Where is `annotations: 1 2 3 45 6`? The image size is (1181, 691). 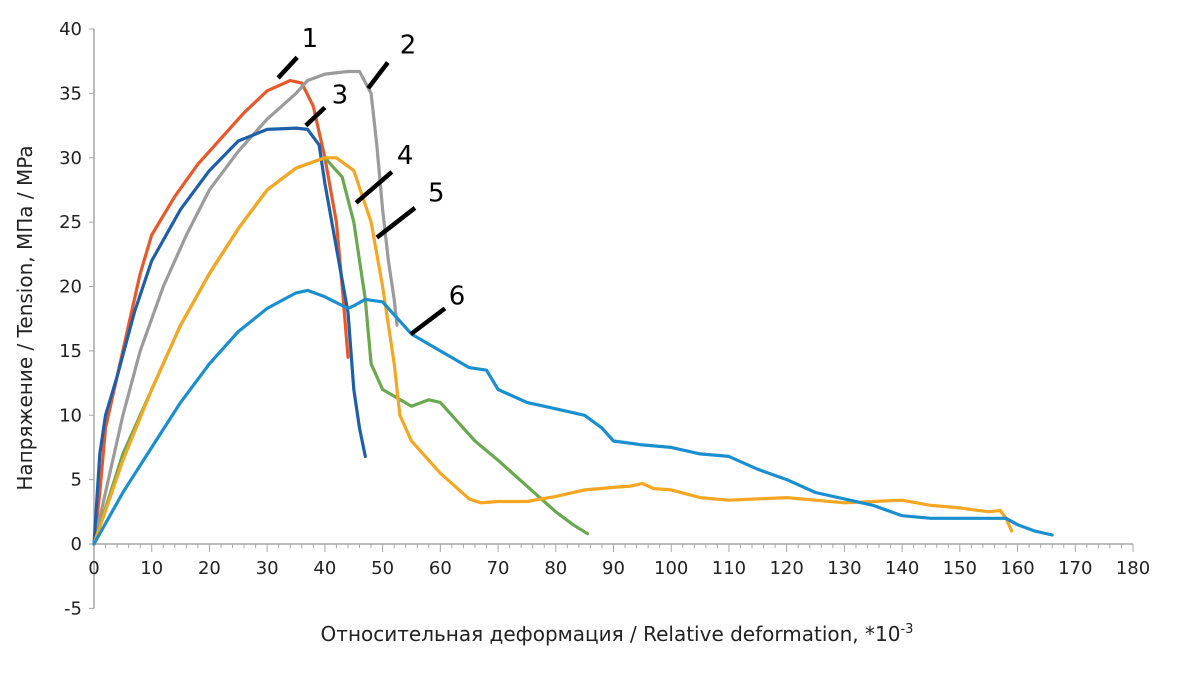 annotations: 1 2 3 45 6 is located at coordinates (371, 180).